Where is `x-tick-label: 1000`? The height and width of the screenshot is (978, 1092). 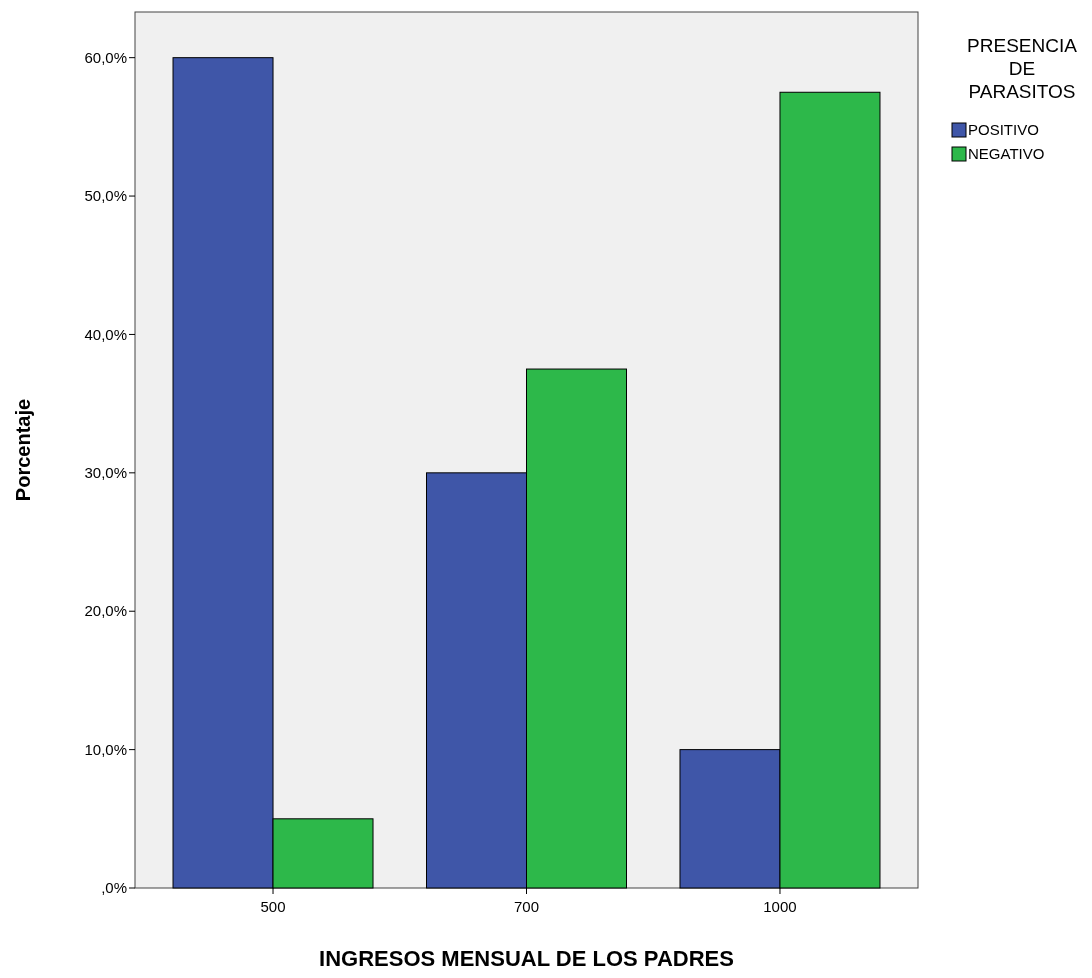
x-tick-label: 1000 is located at coordinates (780, 906).